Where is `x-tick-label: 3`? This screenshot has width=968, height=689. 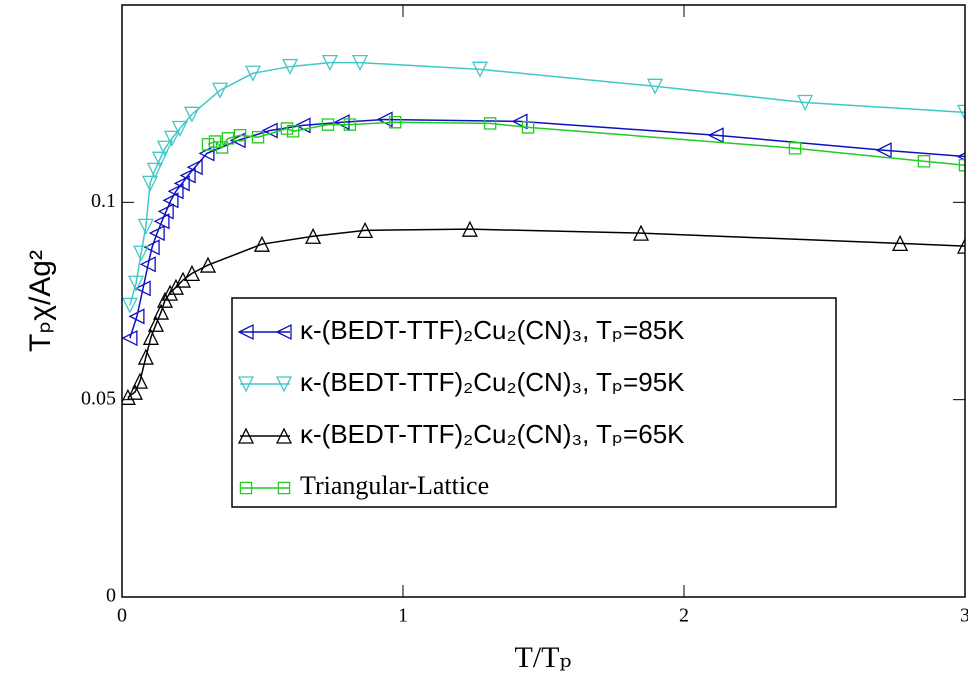 x-tick-label: 3 is located at coordinates (964, 616).